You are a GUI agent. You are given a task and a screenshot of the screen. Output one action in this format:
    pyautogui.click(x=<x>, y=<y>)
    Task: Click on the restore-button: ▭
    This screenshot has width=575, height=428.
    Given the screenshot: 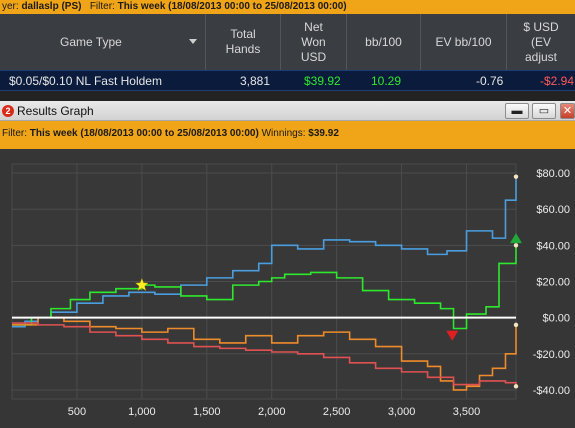 What is the action you would take?
    pyautogui.click(x=544, y=111)
    